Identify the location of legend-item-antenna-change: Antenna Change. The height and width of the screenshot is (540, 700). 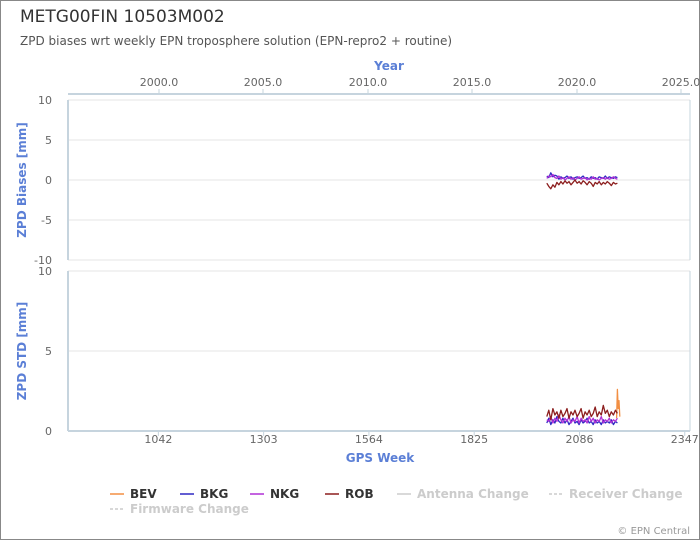
(463, 494).